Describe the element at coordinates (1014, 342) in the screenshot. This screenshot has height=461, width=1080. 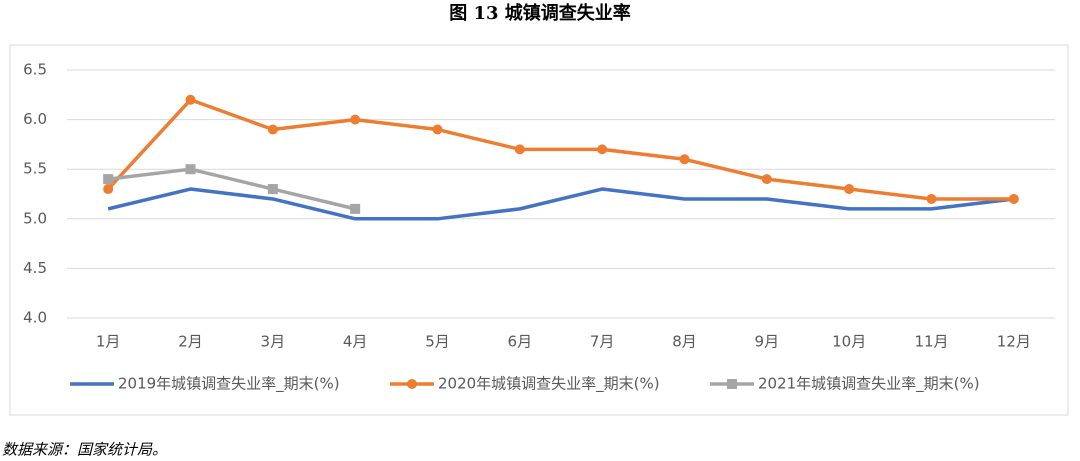
I see `x-tick-label: 12月` at that location.